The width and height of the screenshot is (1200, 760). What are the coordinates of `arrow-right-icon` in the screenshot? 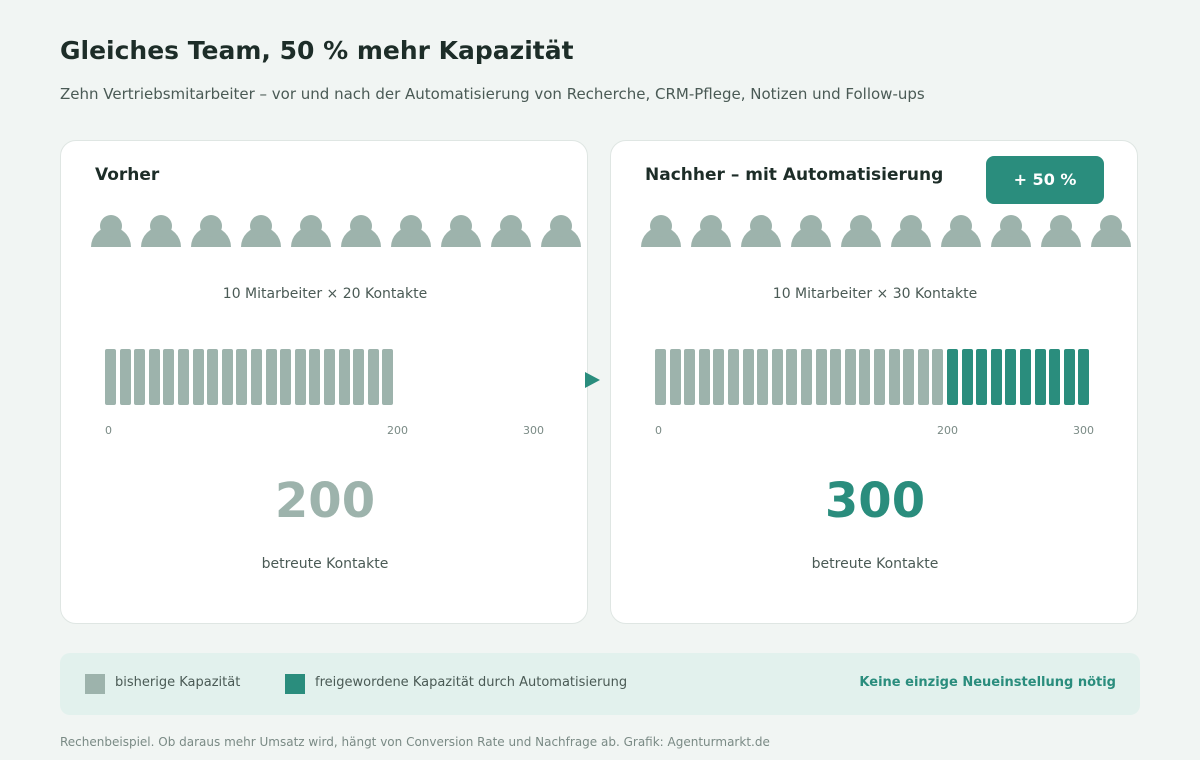 It's located at (592, 380).